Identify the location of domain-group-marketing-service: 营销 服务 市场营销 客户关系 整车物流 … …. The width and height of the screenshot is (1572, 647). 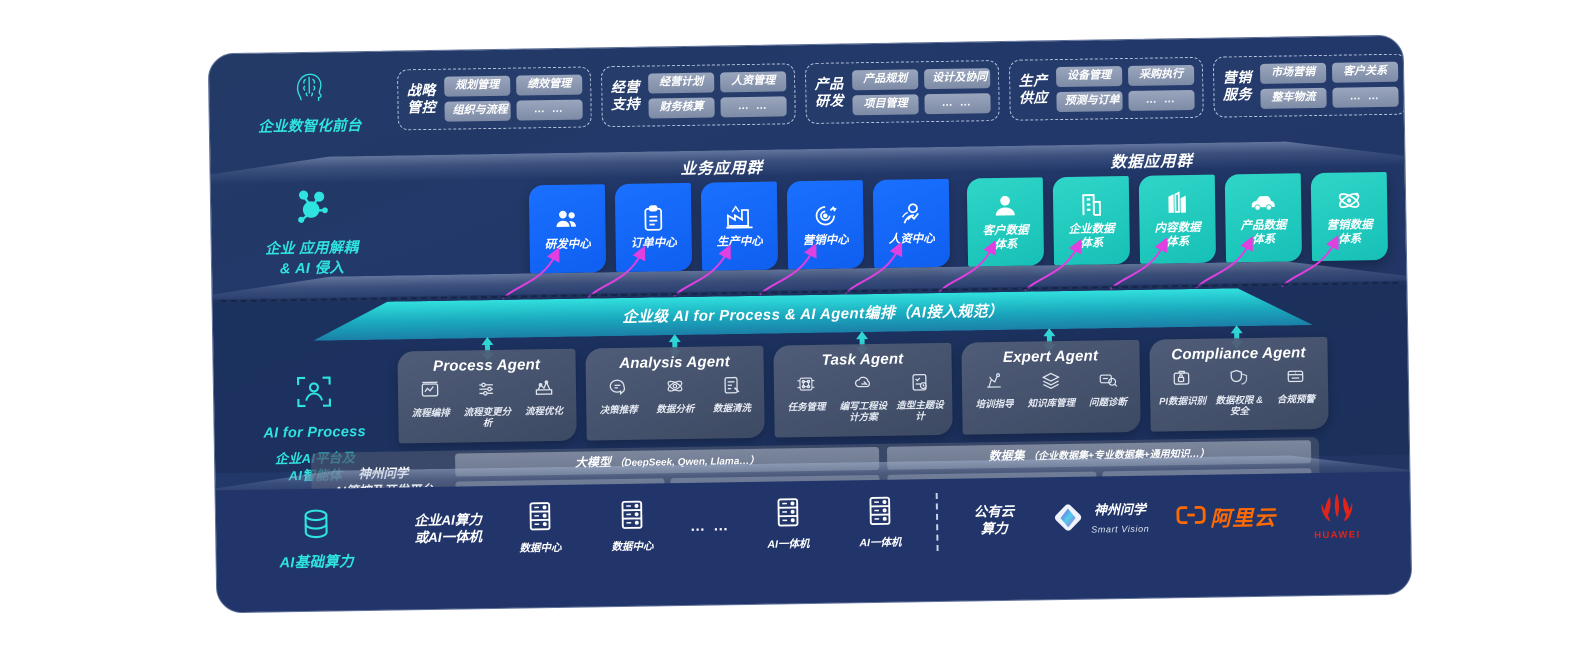
(1310, 85).